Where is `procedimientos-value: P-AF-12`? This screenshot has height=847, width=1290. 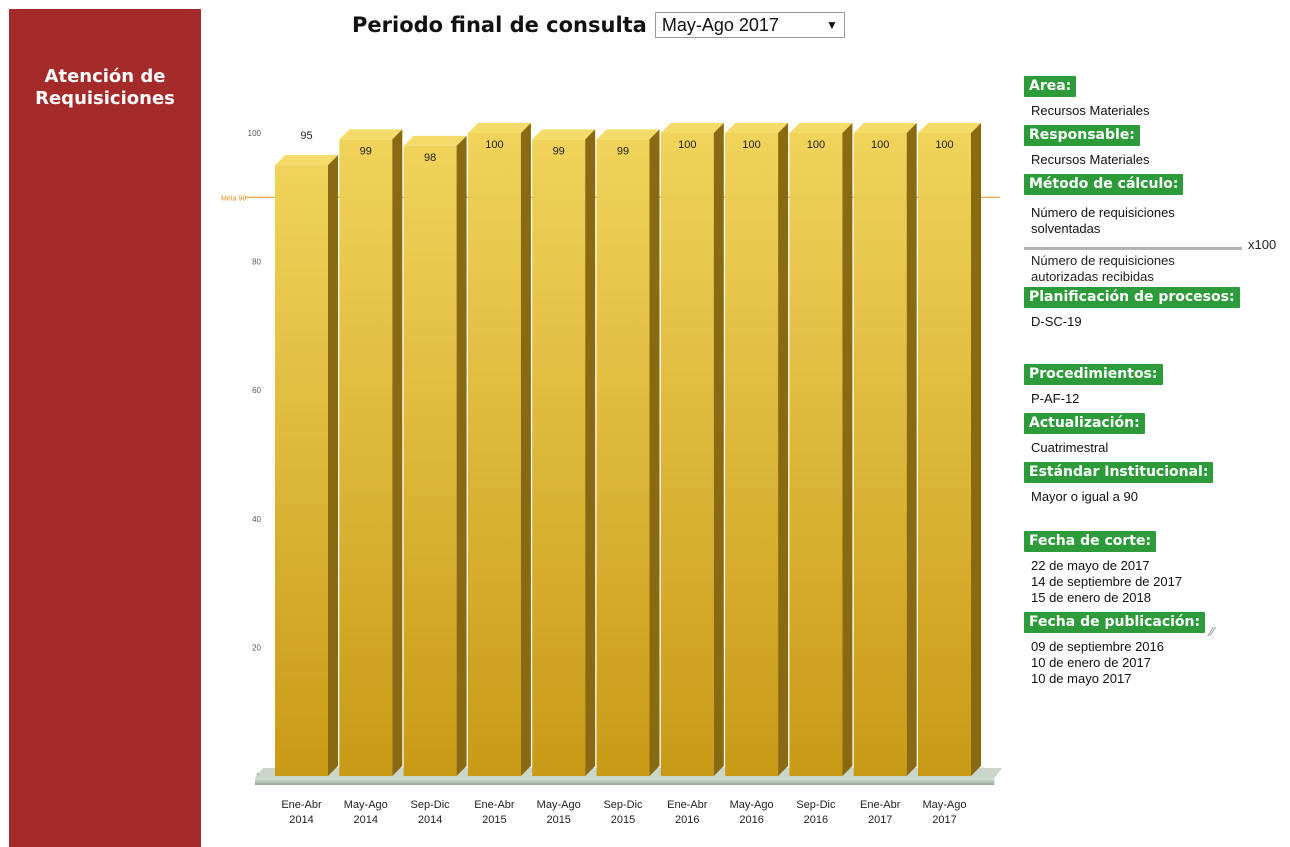 procedimientos-value: P-AF-12 is located at coordinates (1055, 398).